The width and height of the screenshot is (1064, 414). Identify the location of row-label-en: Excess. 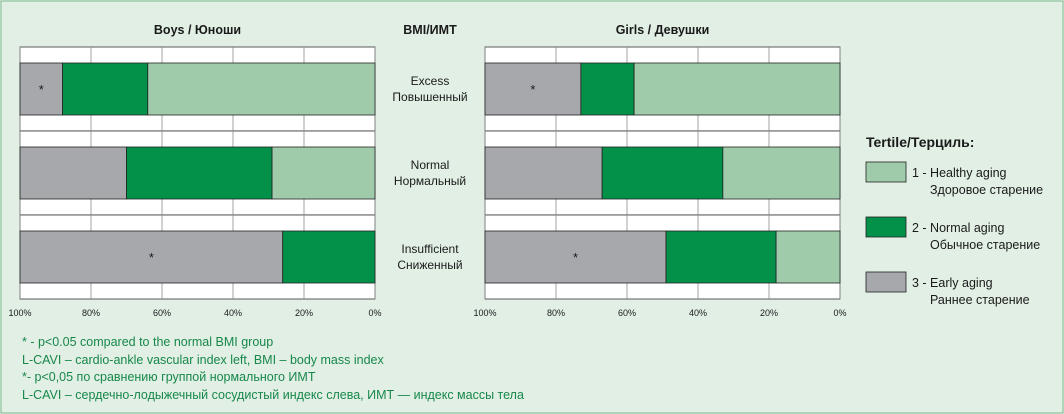
(430, 81).